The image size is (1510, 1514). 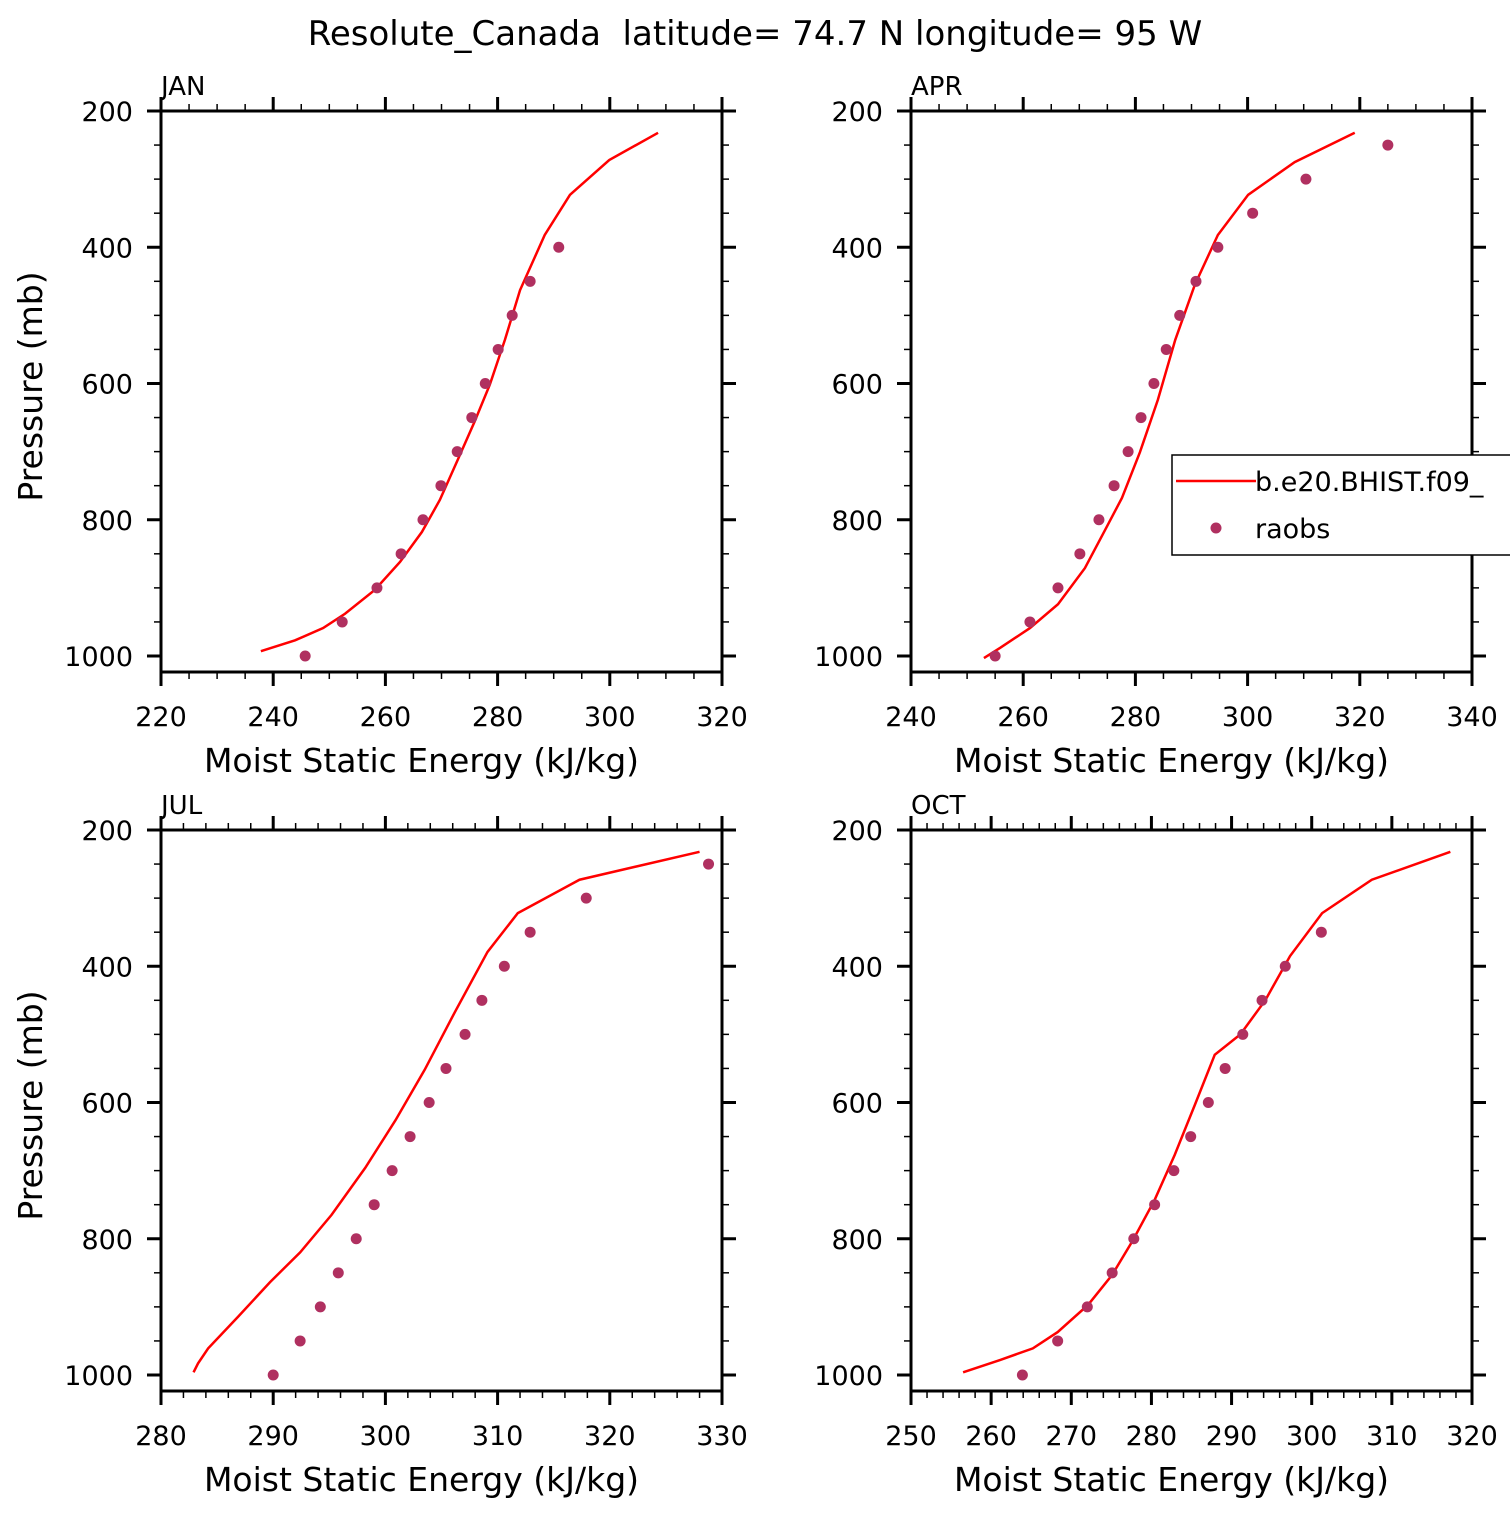 I want to click on x-tick-label: 240, so click(x=911, y=717).